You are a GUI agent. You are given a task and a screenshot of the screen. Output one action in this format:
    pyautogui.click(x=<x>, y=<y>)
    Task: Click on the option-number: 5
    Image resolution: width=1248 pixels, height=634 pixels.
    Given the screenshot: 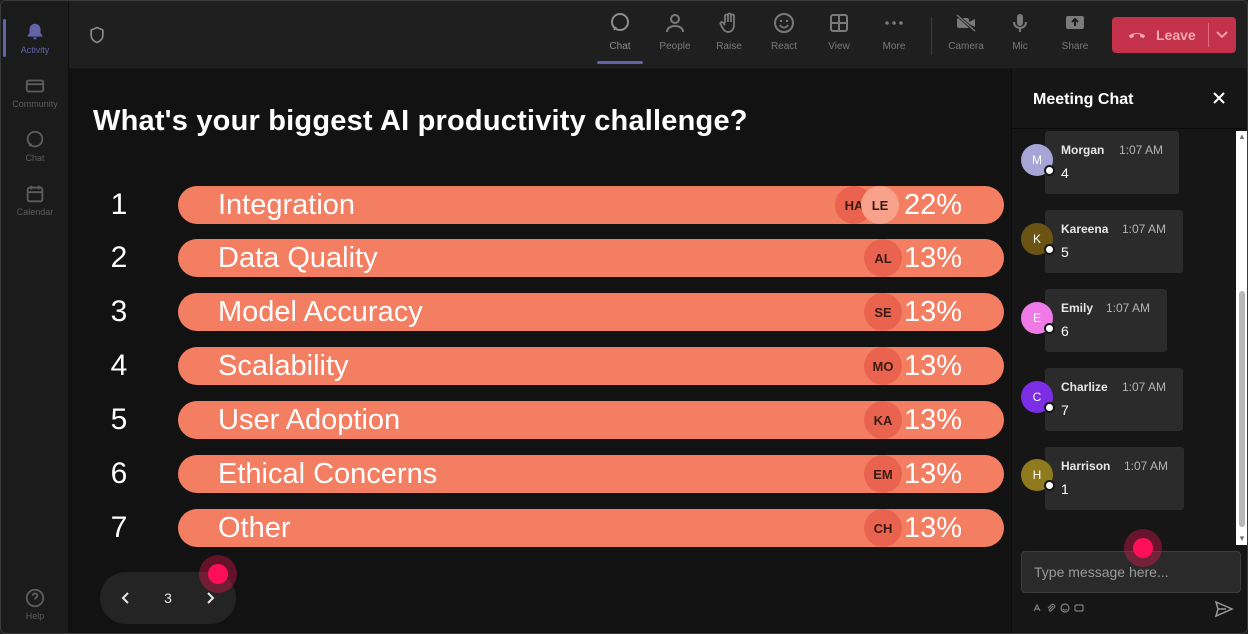 What is the action you would take?
    pyautogui.click(x=119, y=419)
    